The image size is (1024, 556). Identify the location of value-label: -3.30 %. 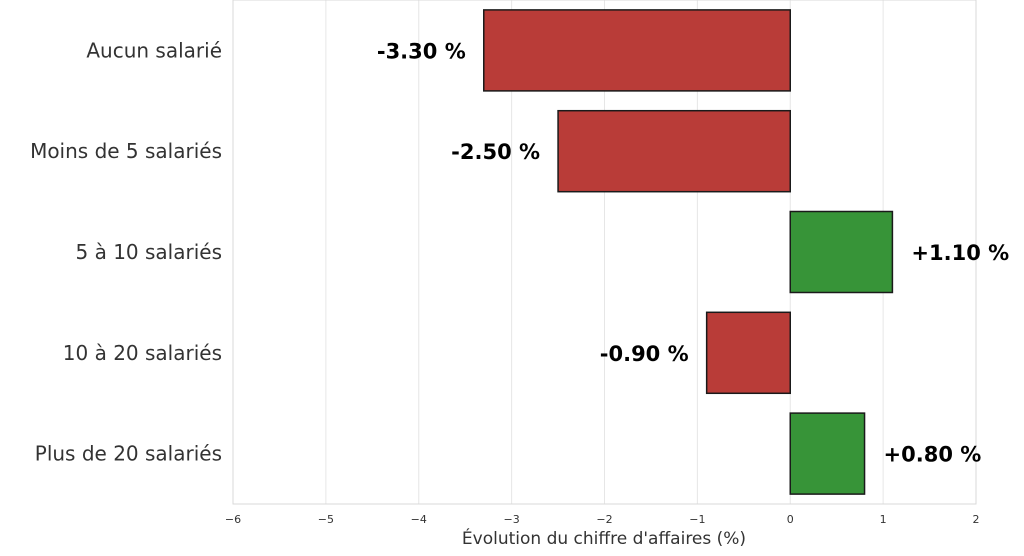
(421, 51).